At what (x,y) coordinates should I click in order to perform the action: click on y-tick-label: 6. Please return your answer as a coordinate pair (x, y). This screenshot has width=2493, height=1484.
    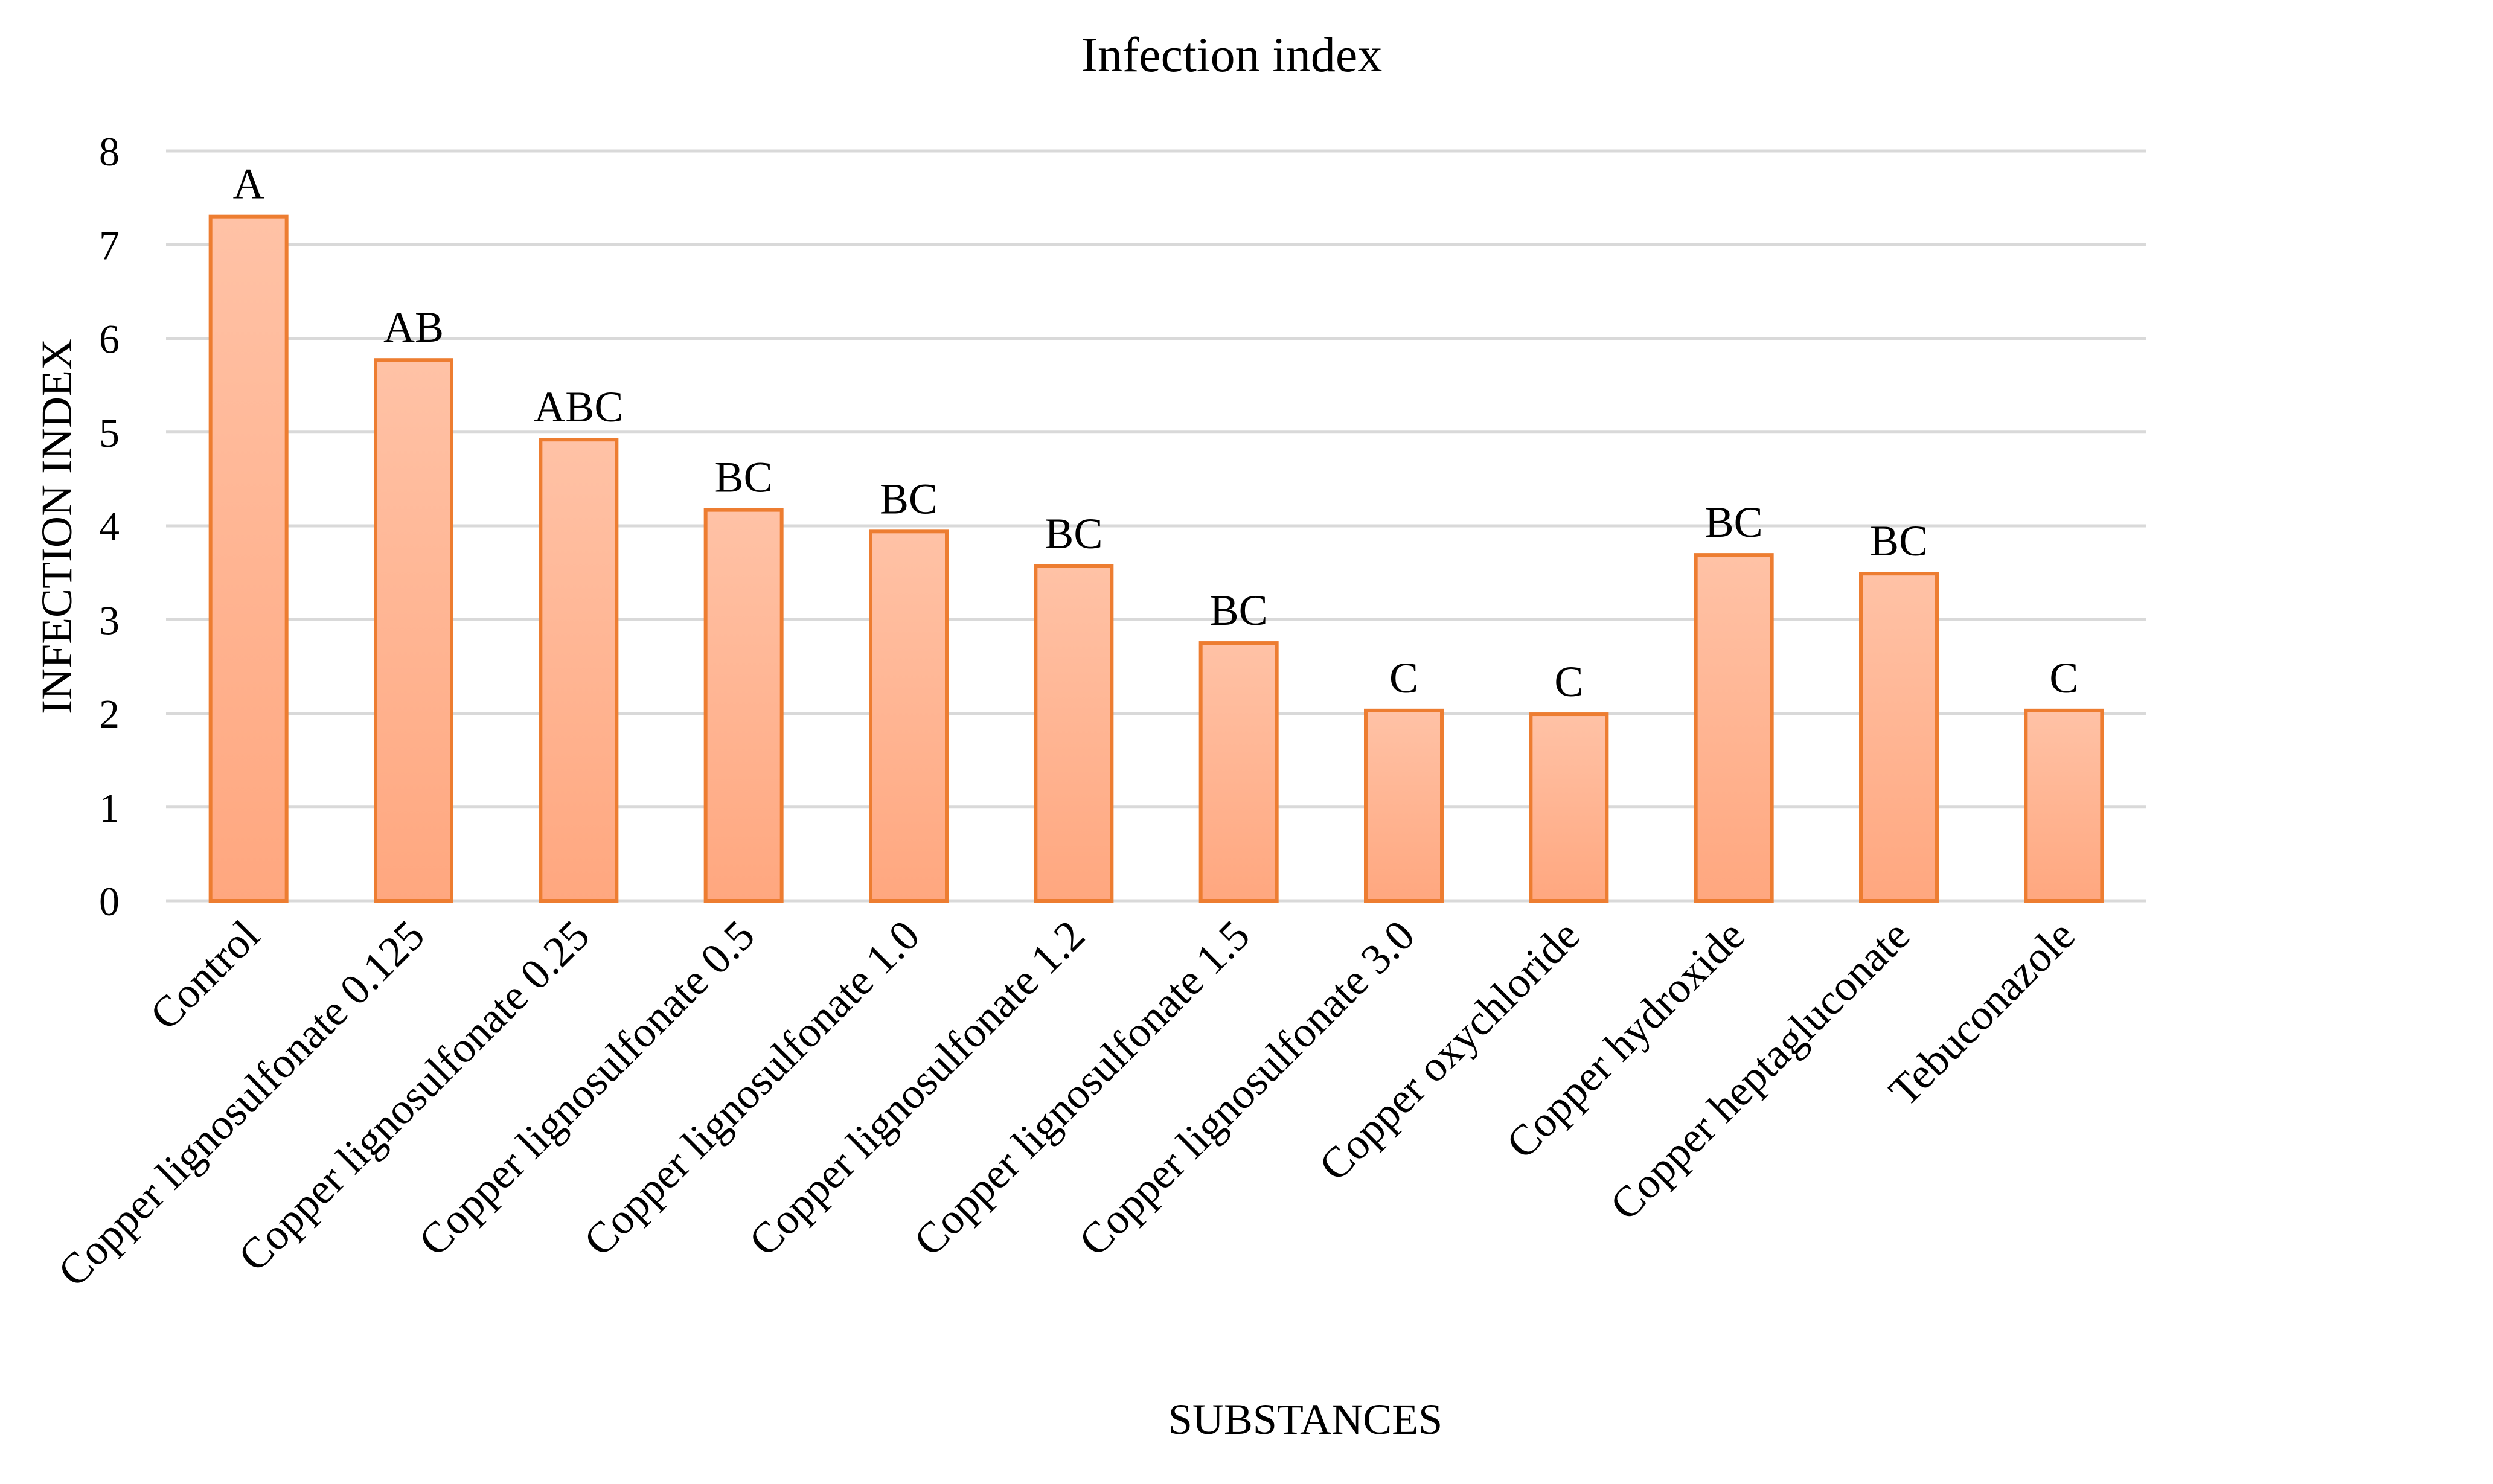
    Looking at the image, I should click on (109, 339).